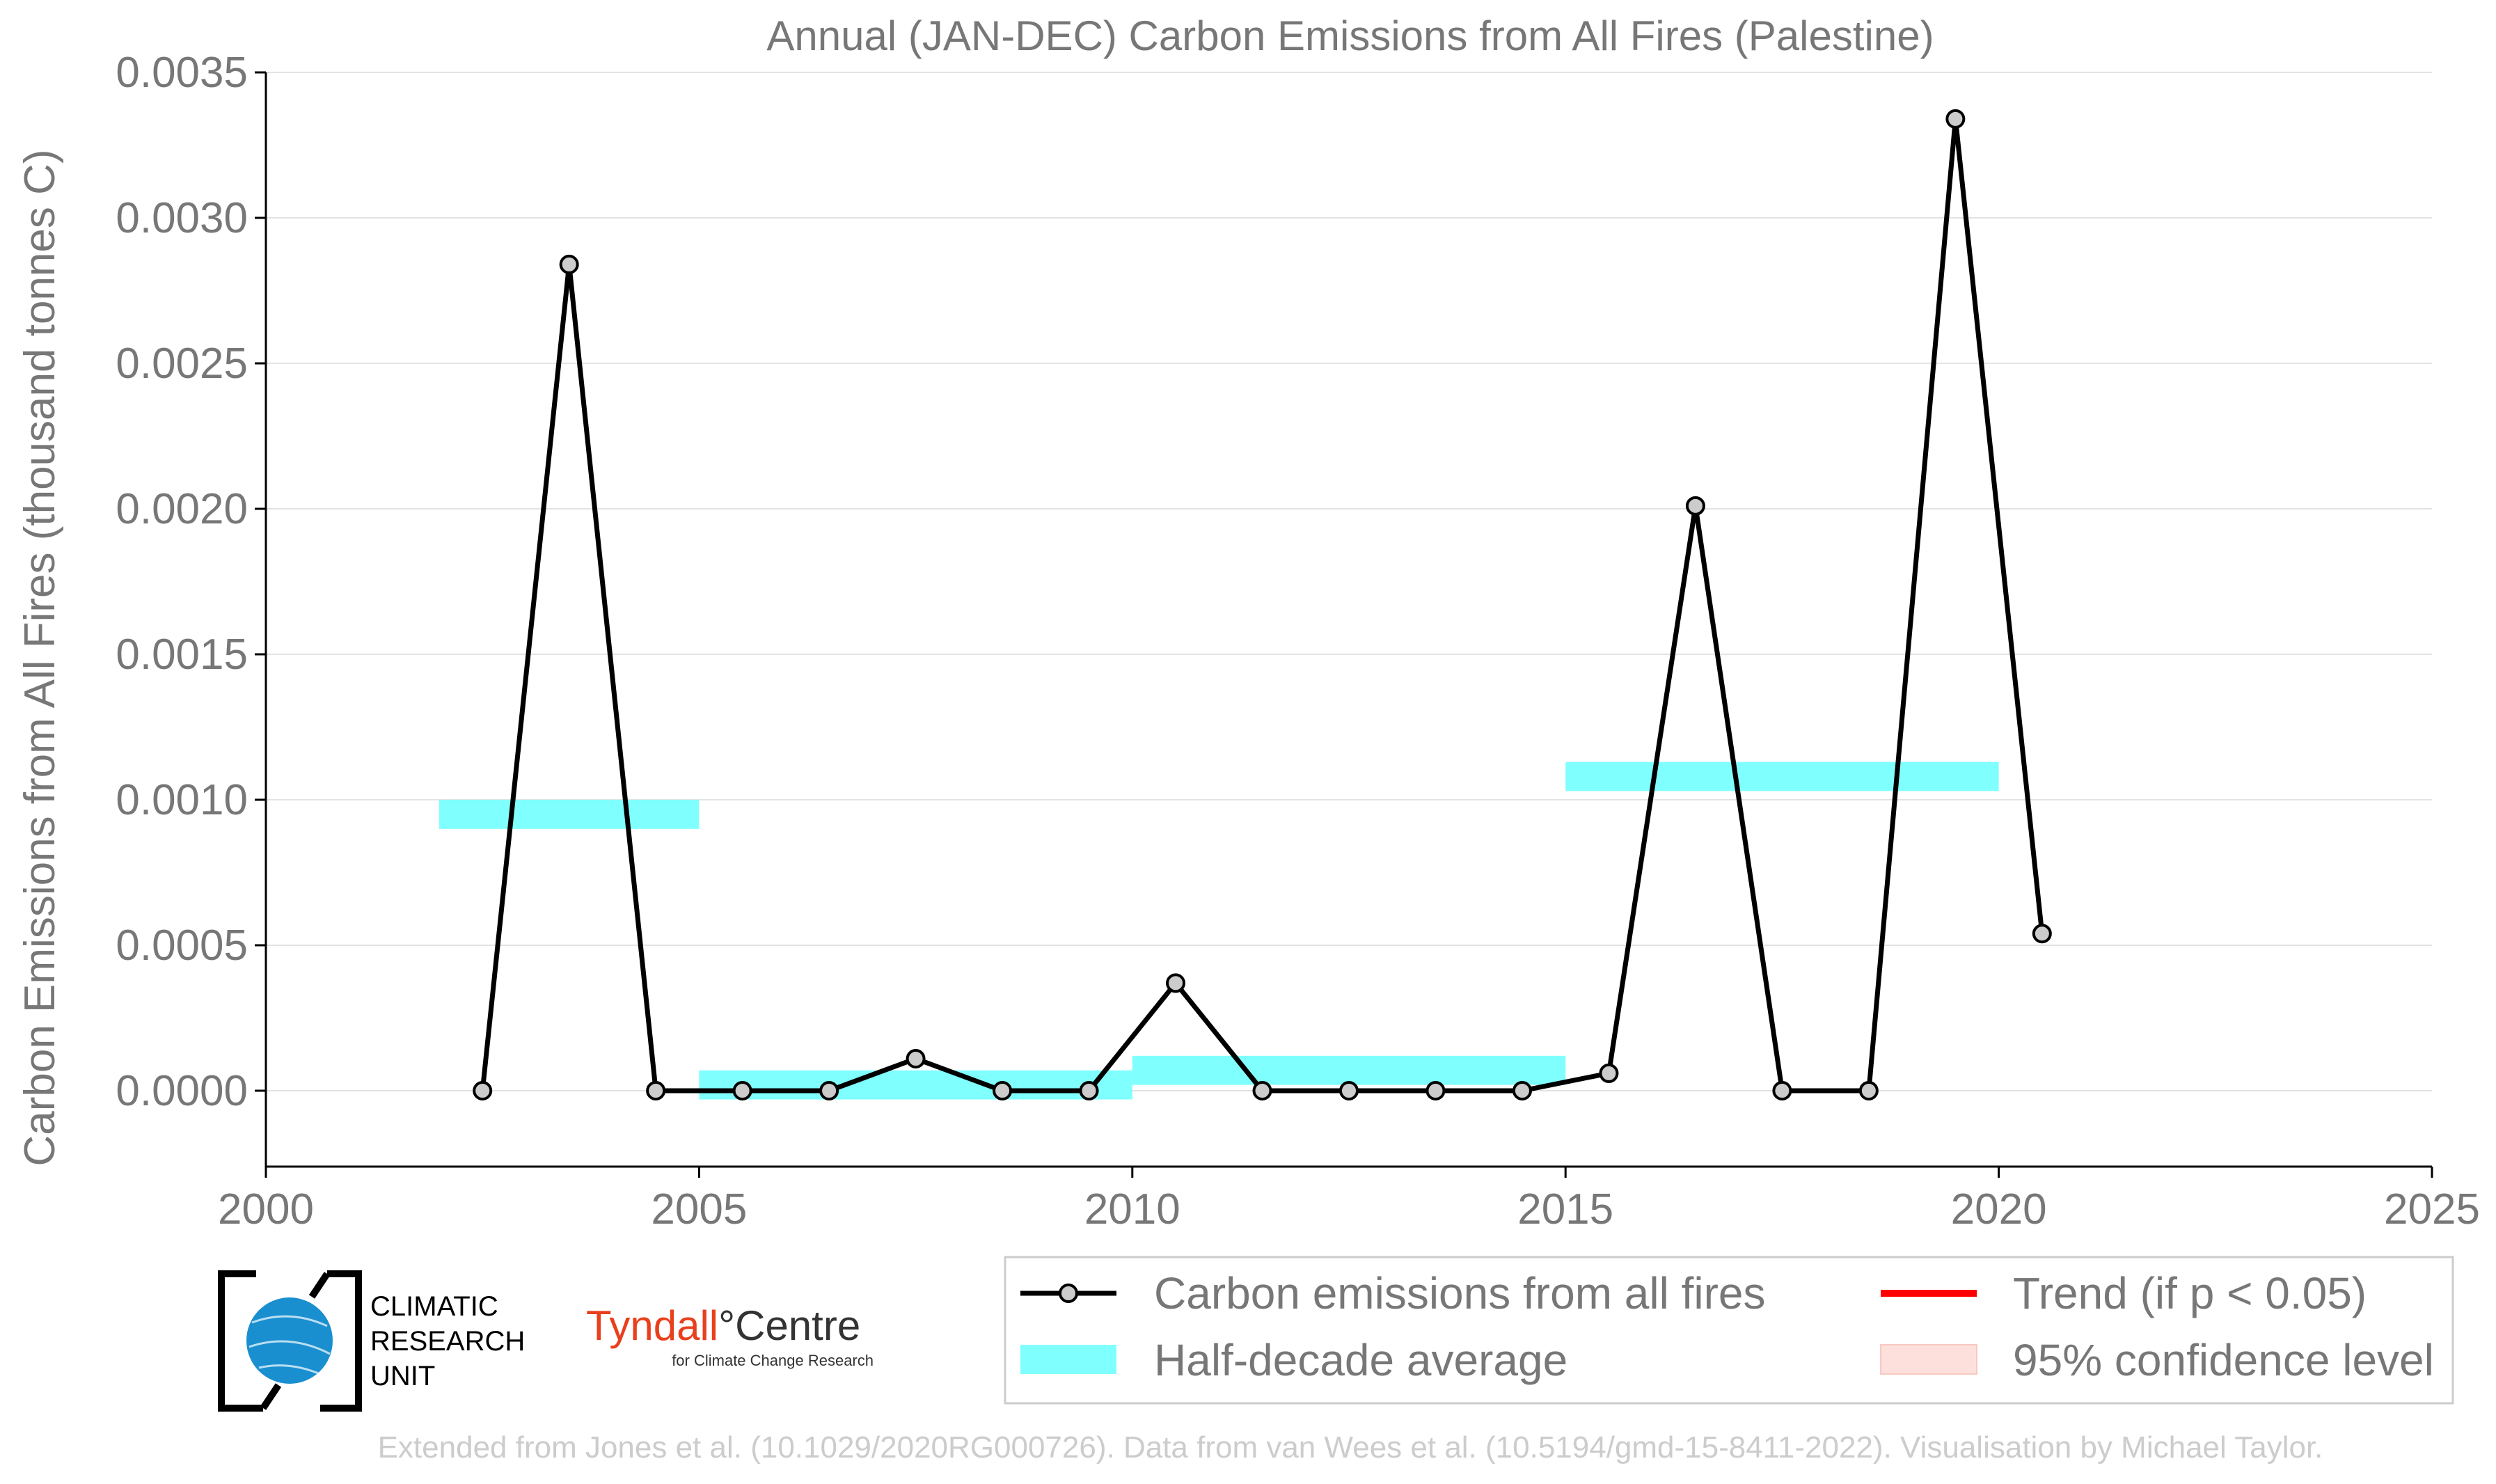 The height and width of the screenshot is (1484, 2496). What do you see at coordinates (652, 1325) in the screenshot?
I see `tyndall-name: Tyndall` at bounding box center [652, 1325].